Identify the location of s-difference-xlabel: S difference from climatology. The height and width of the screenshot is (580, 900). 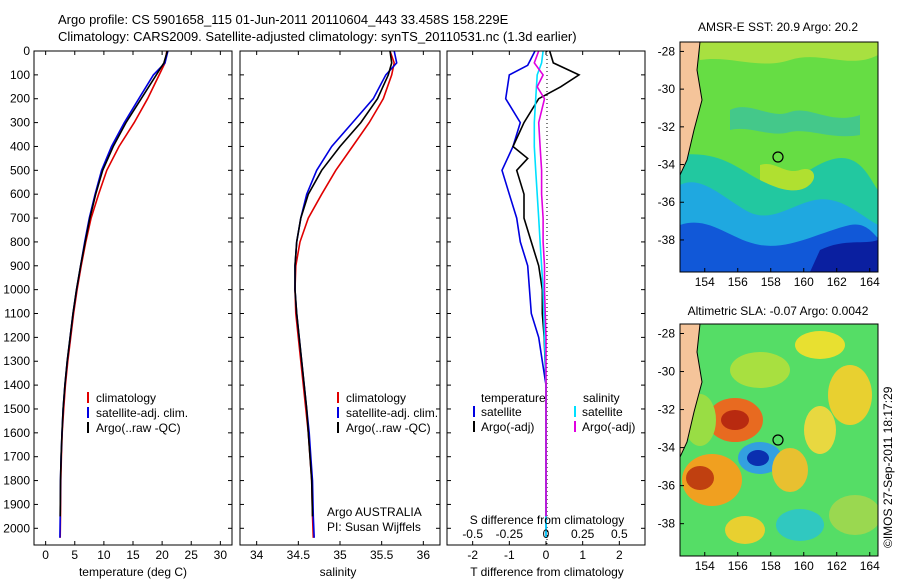
(547, 520).